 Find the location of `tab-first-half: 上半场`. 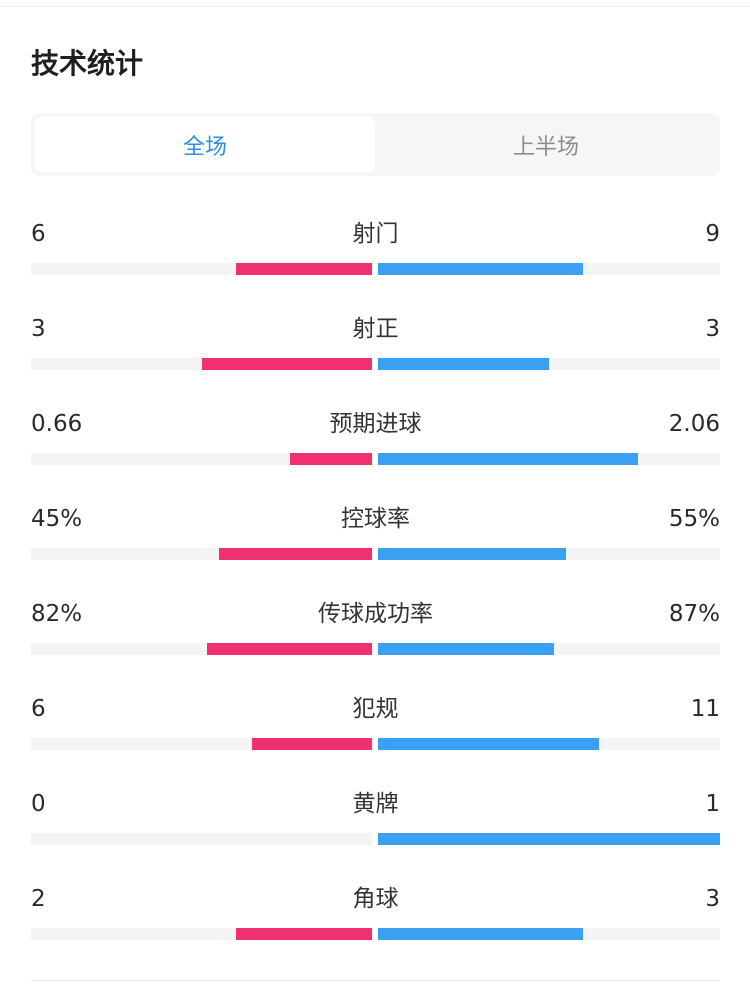

tab-first-half: 上半场 is located at coordinates (545, 147).